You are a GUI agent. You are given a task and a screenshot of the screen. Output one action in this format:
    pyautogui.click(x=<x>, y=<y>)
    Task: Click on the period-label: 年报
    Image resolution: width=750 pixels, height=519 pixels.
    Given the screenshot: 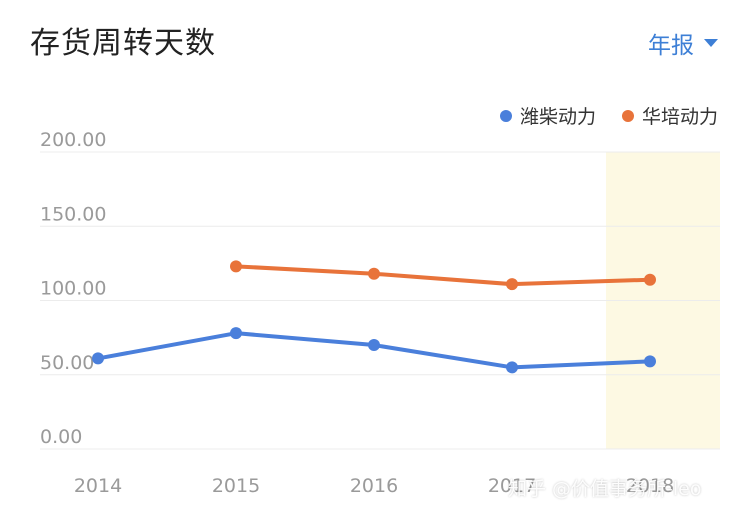 What is the action you would take?
    pyautogui.click(x=671, y=46)
    